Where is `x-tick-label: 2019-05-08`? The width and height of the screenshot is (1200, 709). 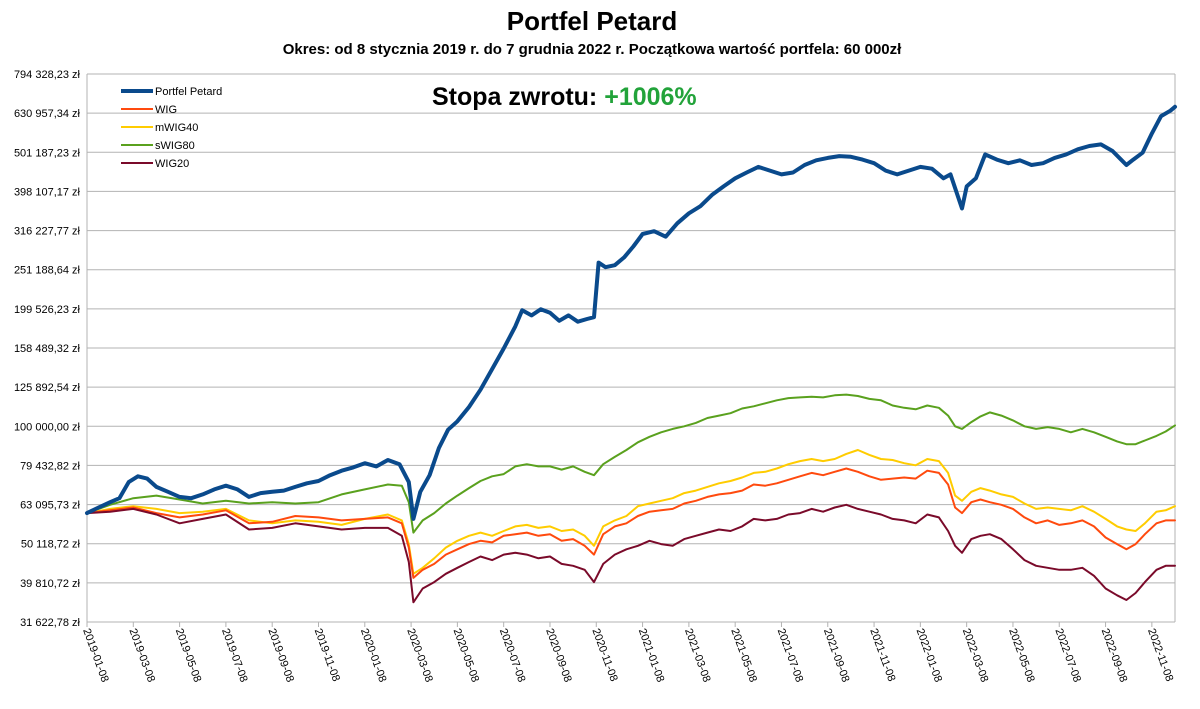
x-tick-label: 2019-05-08 is located at coordinates (188, 655).